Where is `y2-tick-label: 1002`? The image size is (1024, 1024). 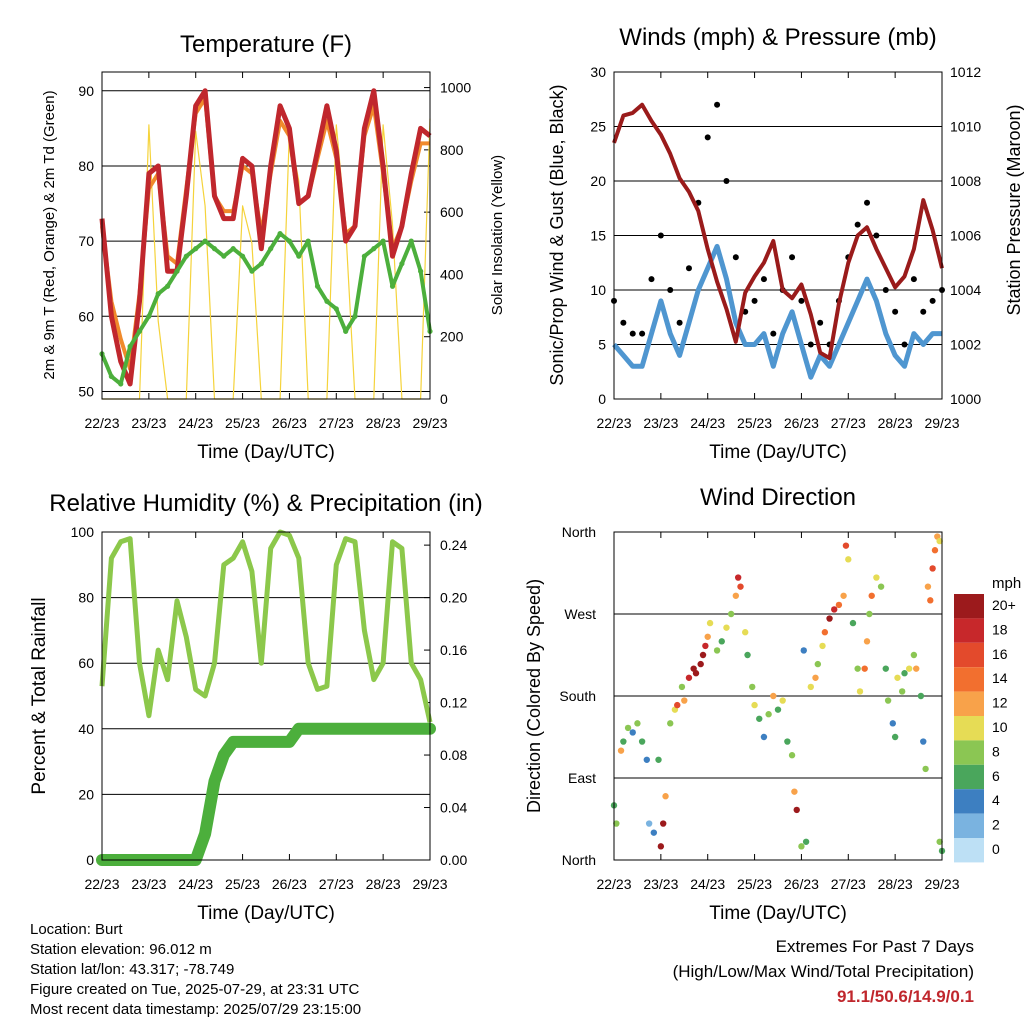
y2-tick-label: 1002 is located at coordinates (965, 345).